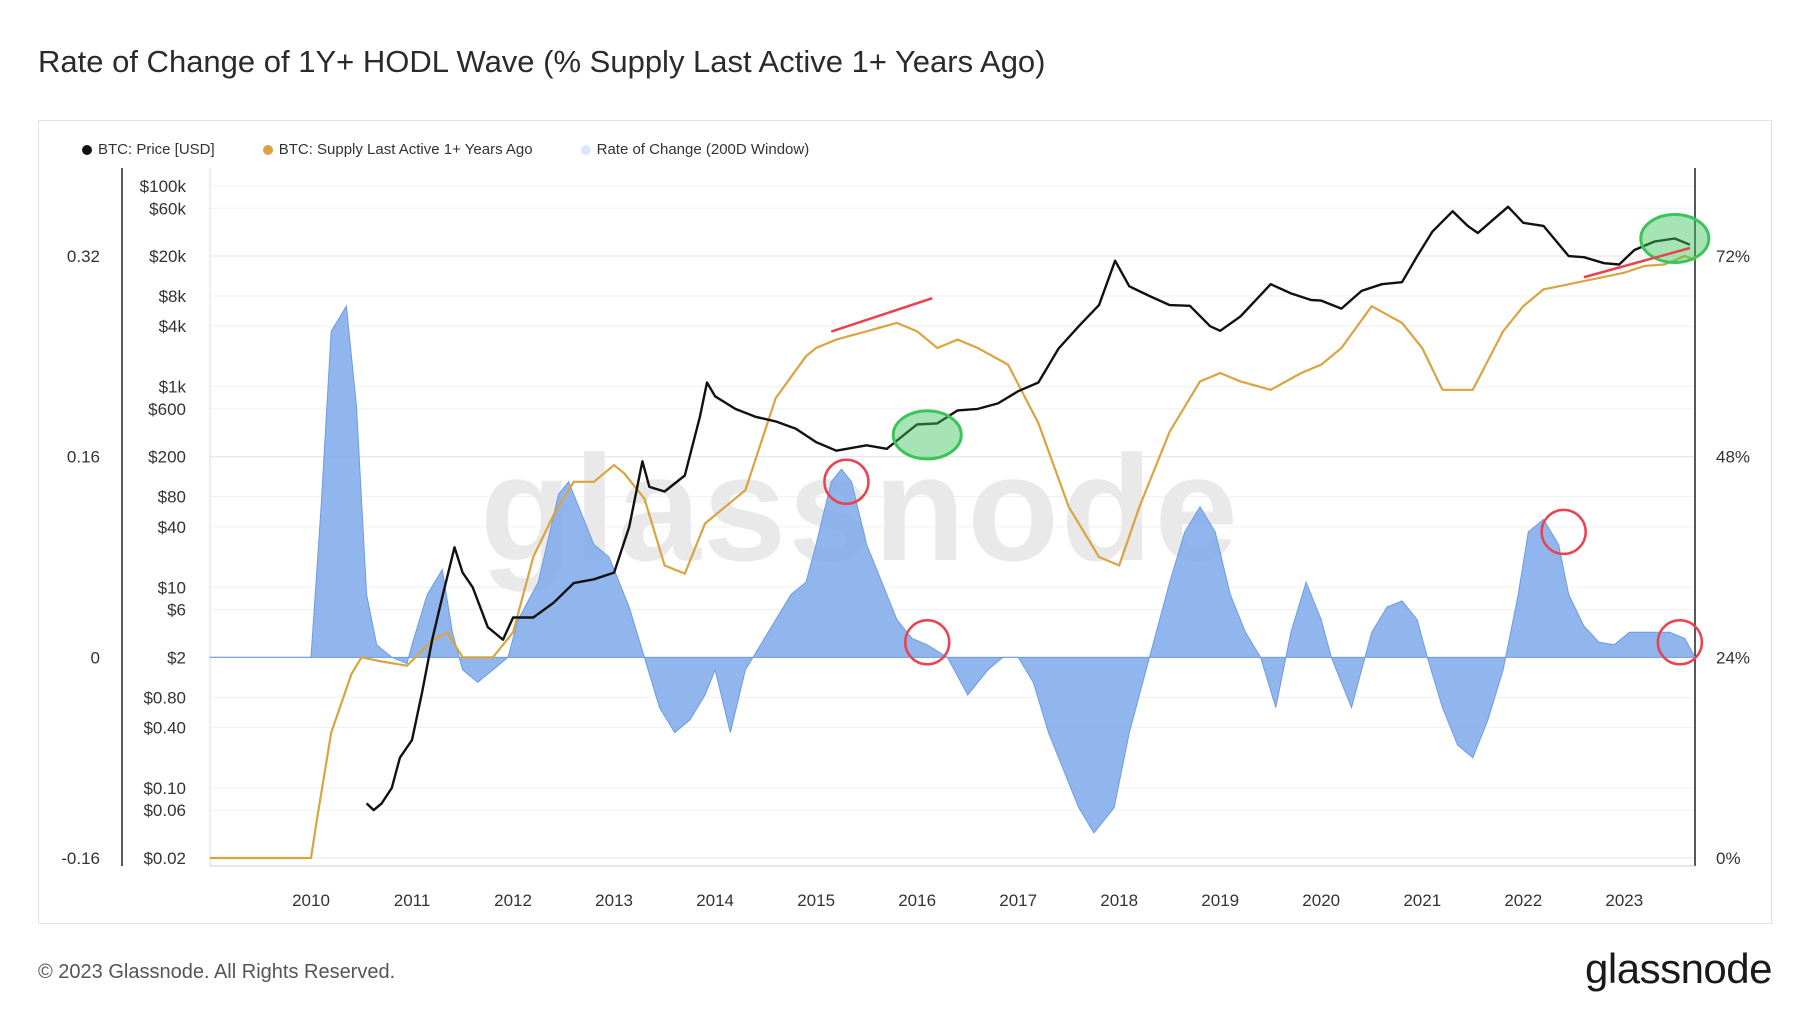  I want to click on price-tick-label: $8k, so click(173, 296).